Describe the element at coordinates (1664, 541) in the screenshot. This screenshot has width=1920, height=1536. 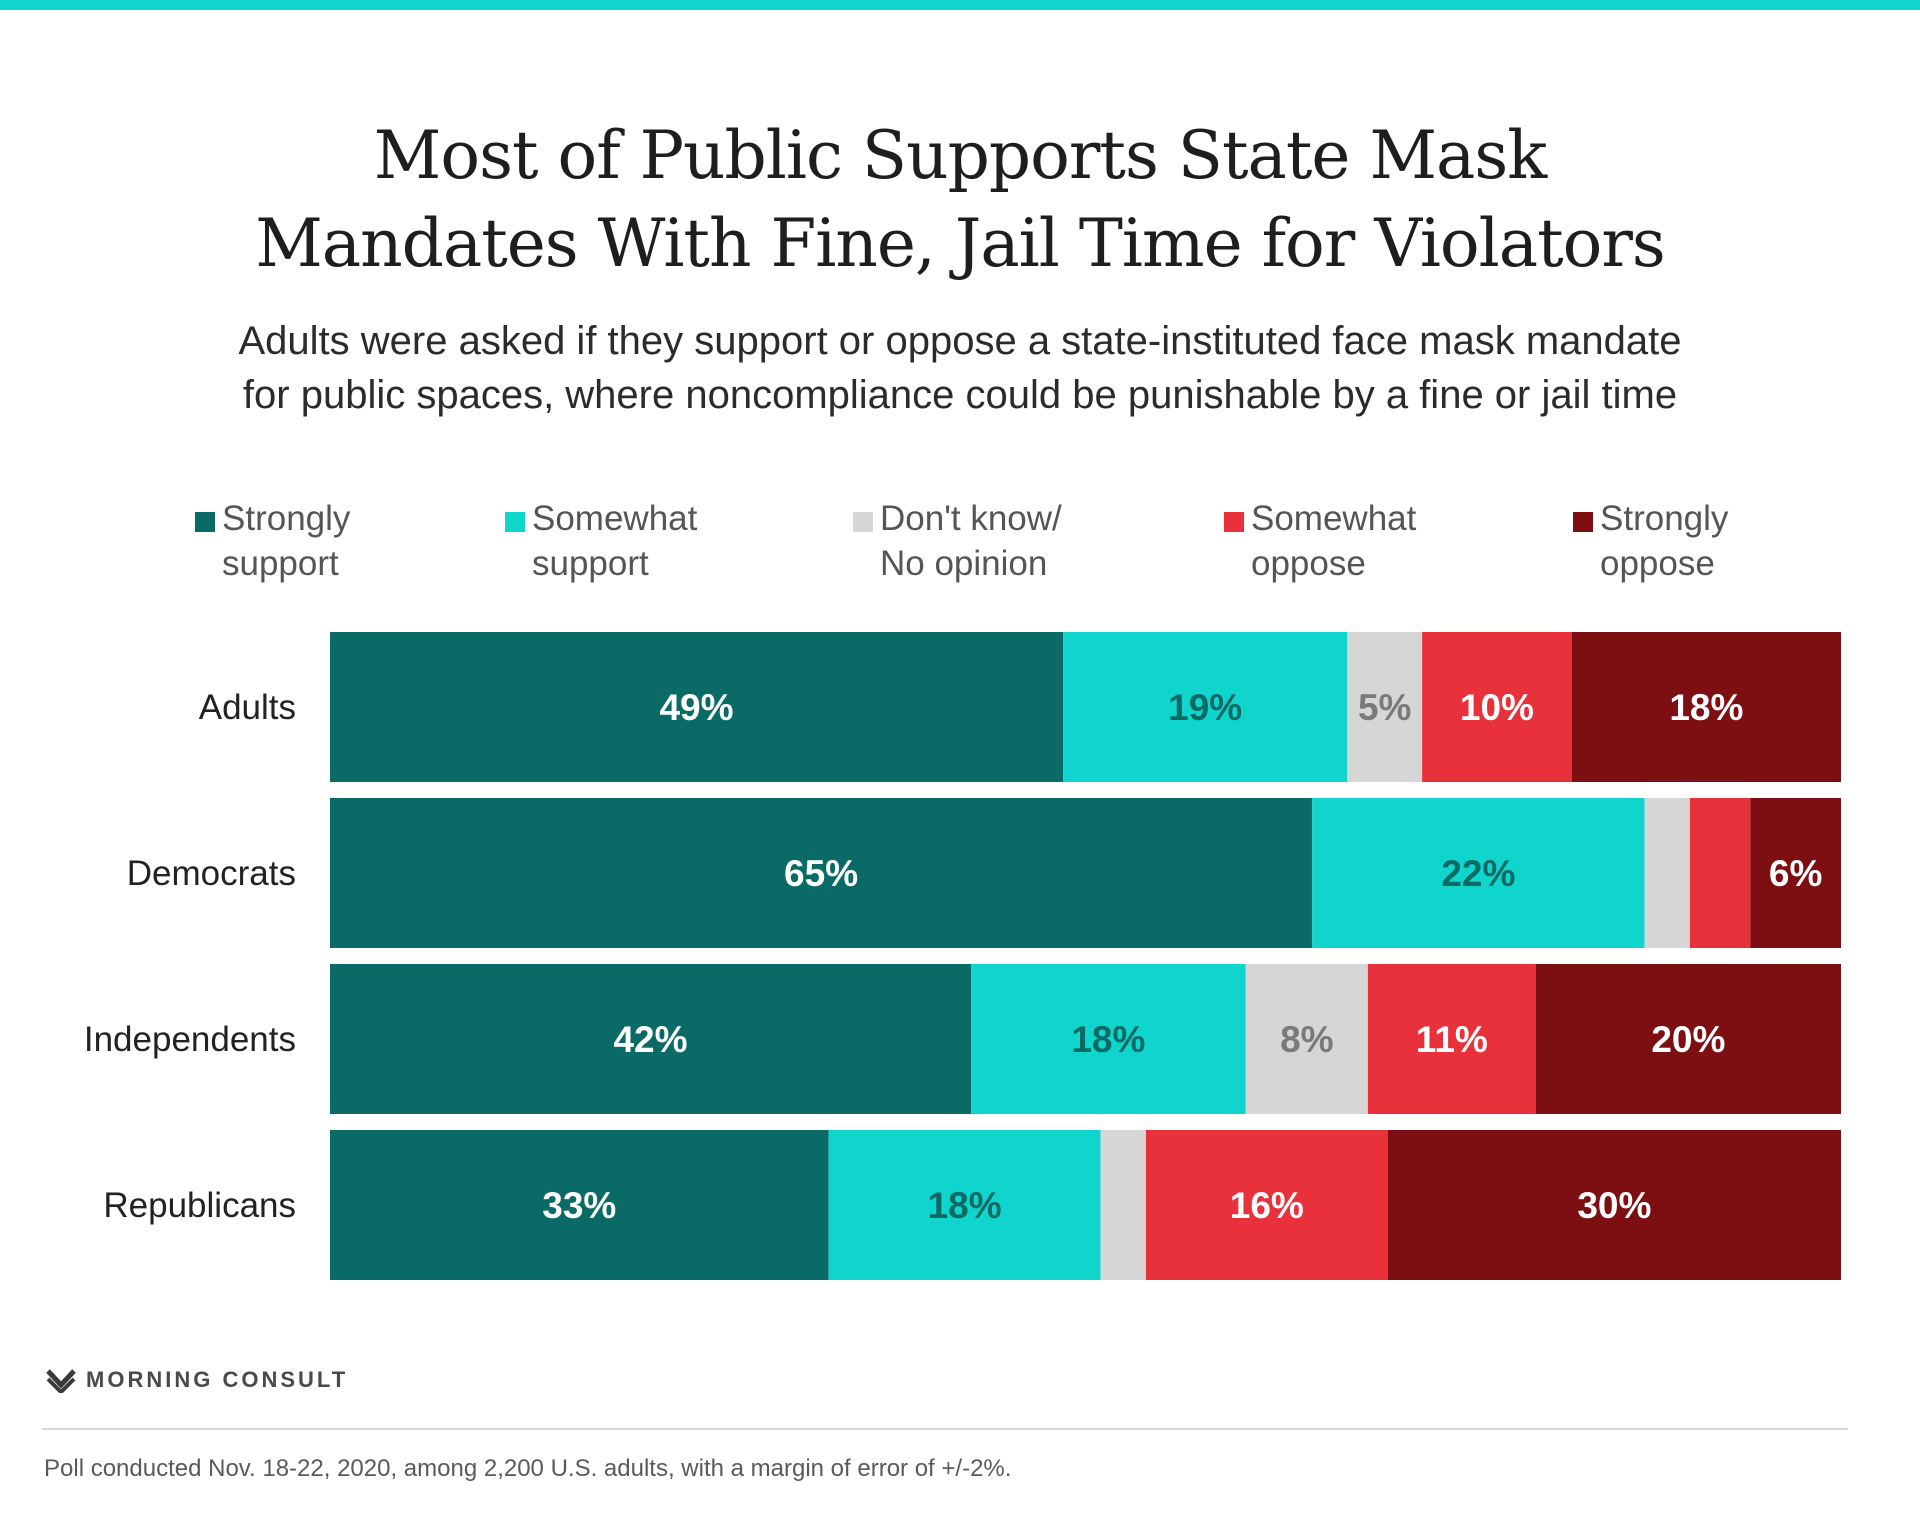
I see `legend-label: Strongly oppose` at that location.